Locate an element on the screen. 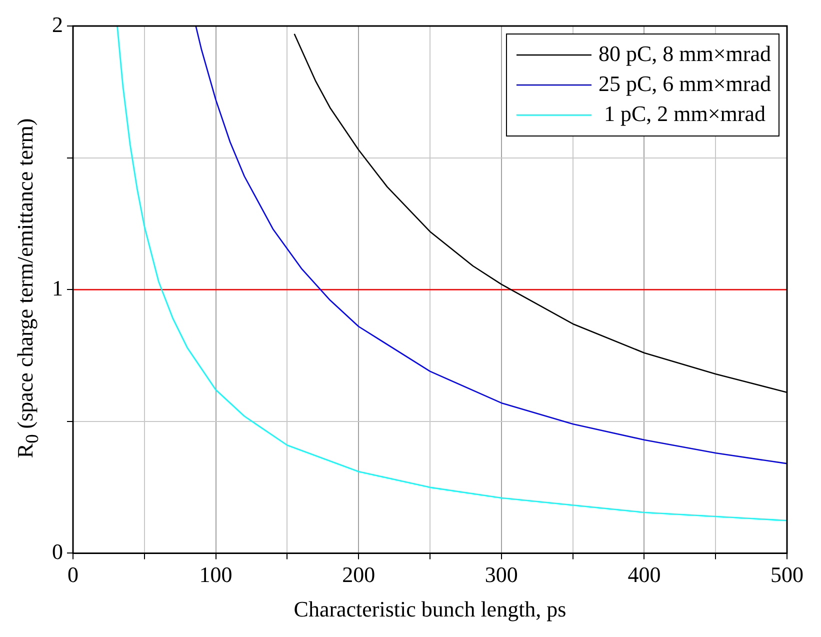  legend-label: 1 pC, 2 mm×mrad is located at coordinates (682, 113).